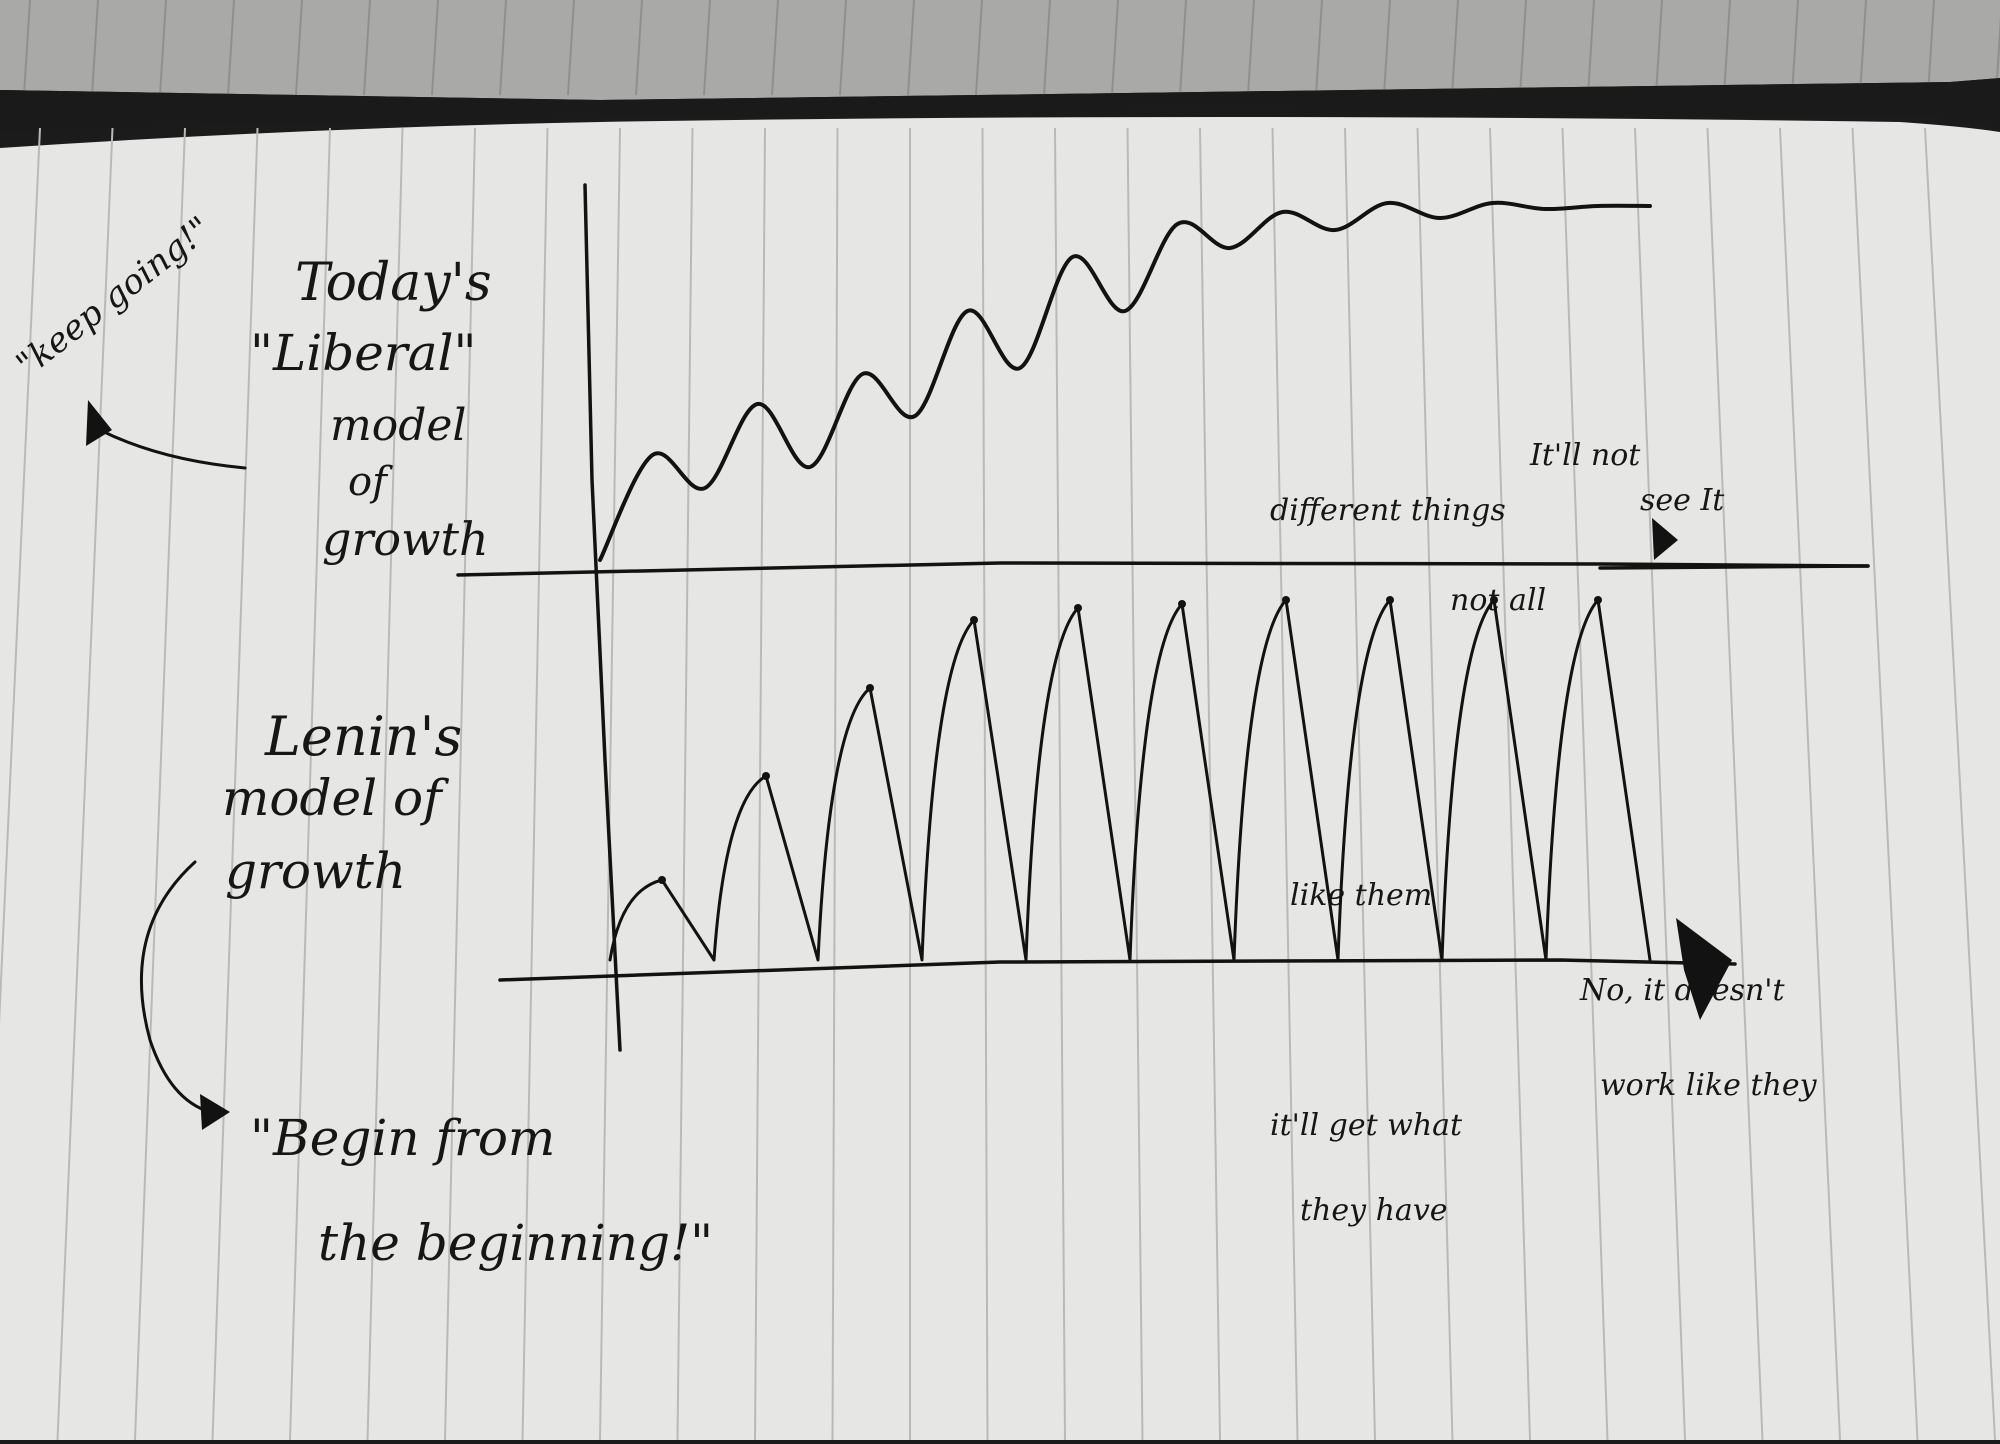 The width and height of the screenshot is (2000, 1444). Describe the element at coordinates (1366, 1125) in the screenshot. I see `faint-text: it'll get what` at that location.